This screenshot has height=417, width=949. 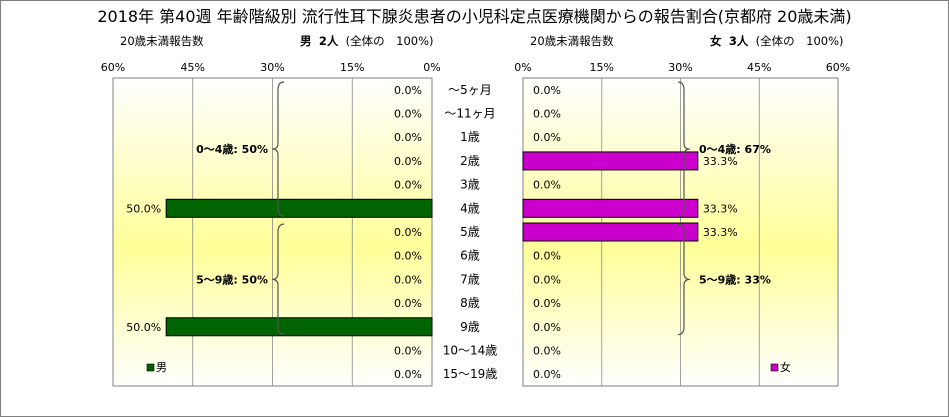 I want to click on age-category-label: 7歳, so click(x=470, y=279).